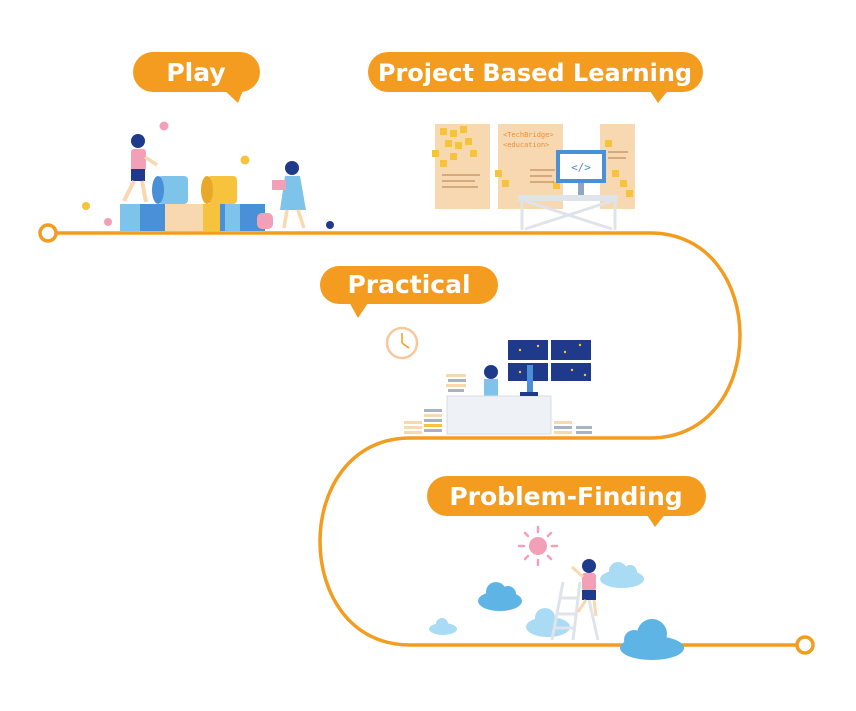 The image size is (856, 711). I want to click on stage-bubble-problem-finding: Problem-Finding, so click(566, 501).